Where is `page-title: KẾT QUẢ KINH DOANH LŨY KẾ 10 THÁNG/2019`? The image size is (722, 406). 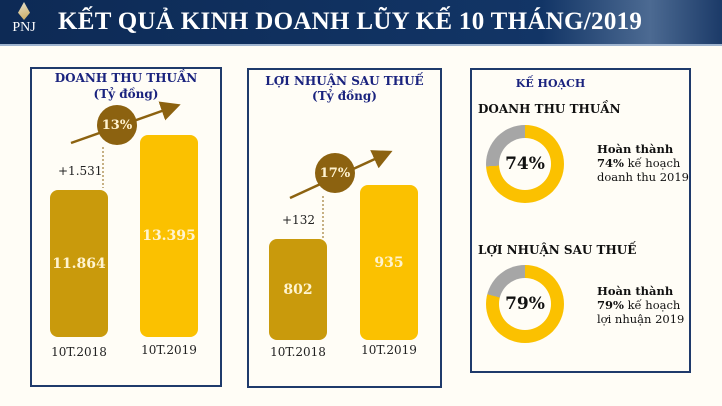
page-title: KẾT QUẢ KINH DOANH LŨY KẾ 10 THÁNG/2019 is located at coordinates (350, 21).